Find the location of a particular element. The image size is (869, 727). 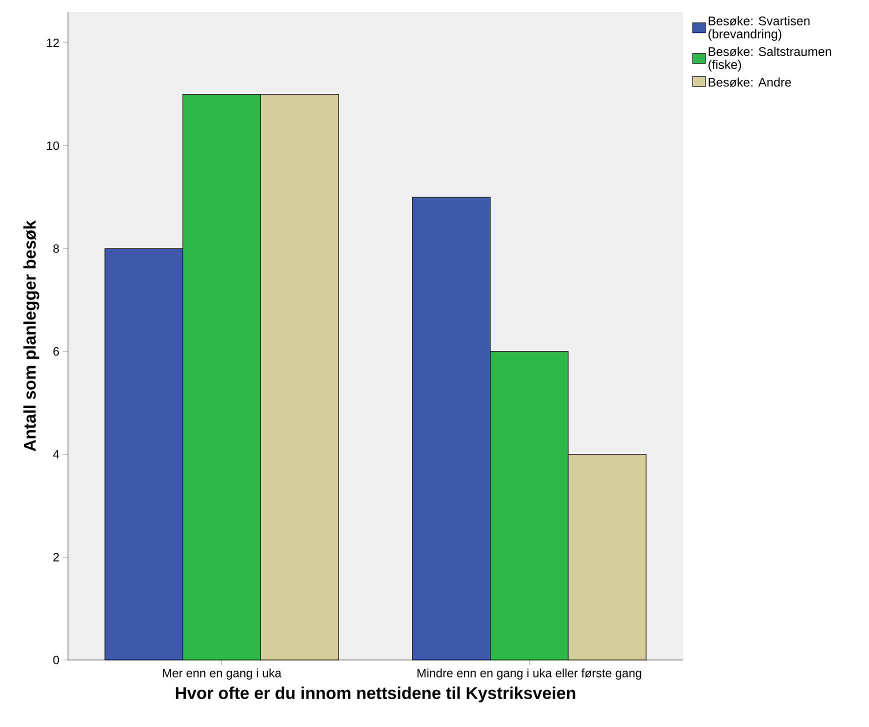

y-axis-title: Antall som planlegger besøk is located at coordinates (31, 336).